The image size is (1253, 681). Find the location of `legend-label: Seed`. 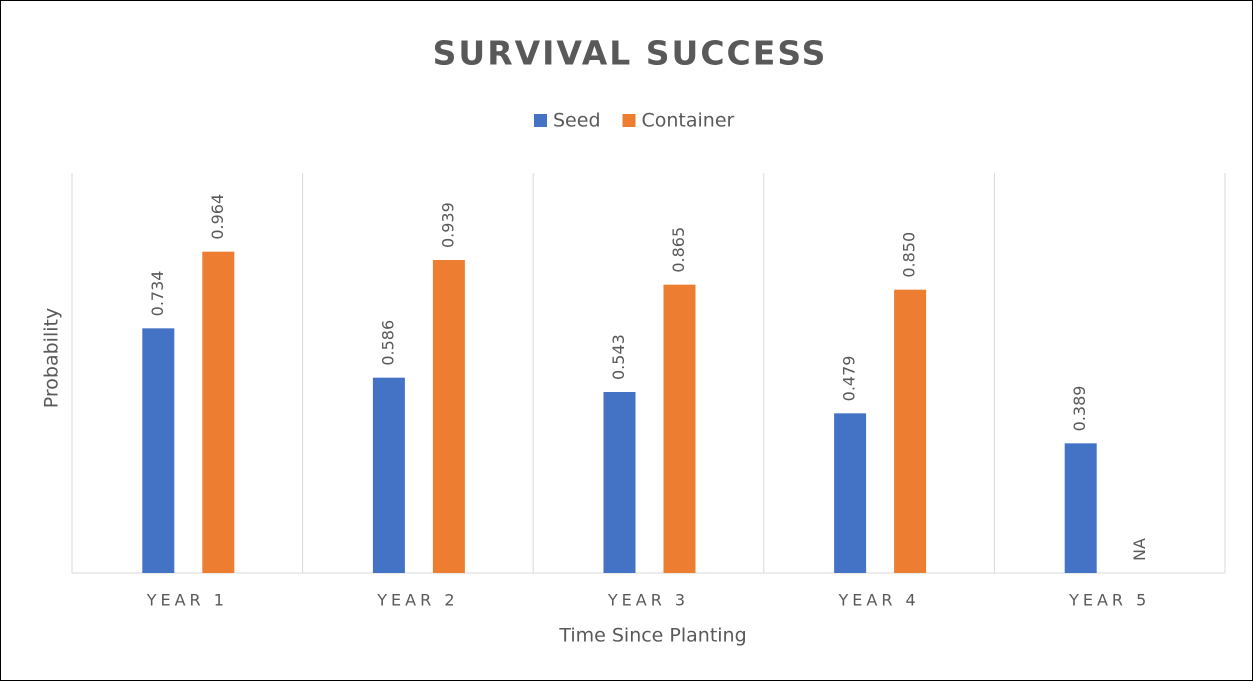

legend-label: Seed is located at coordinates (577, 121).